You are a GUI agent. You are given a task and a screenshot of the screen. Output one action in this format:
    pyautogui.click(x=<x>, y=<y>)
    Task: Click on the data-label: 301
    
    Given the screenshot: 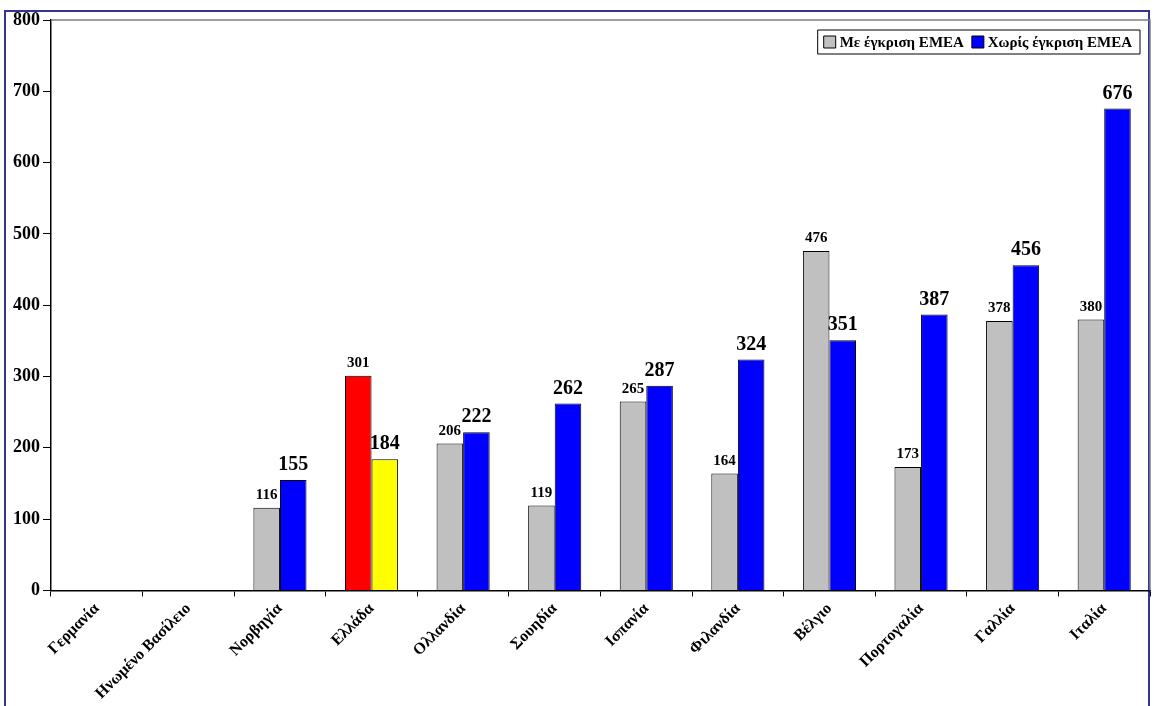 What is the action you would take?
    pyautogui.click(x=358, y=362)
    